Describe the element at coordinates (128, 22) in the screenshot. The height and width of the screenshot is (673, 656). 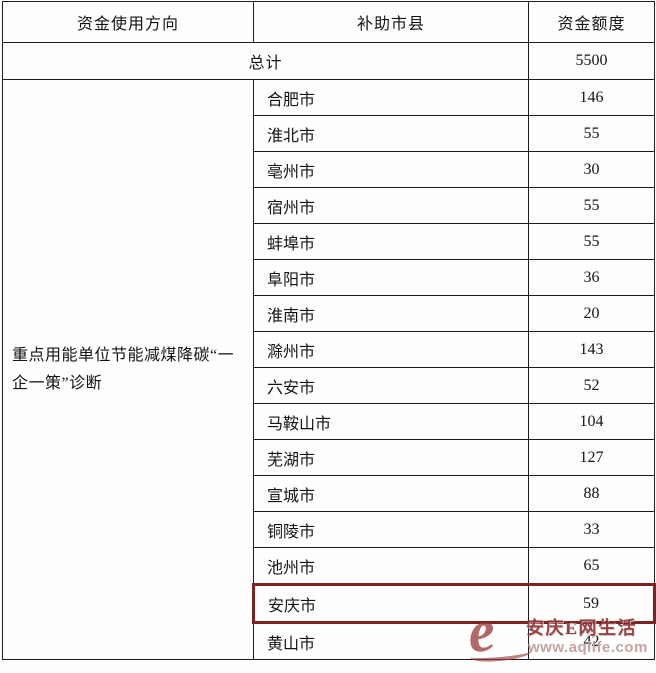
I see `header-fund-direction: 资金使用方向` at that location.